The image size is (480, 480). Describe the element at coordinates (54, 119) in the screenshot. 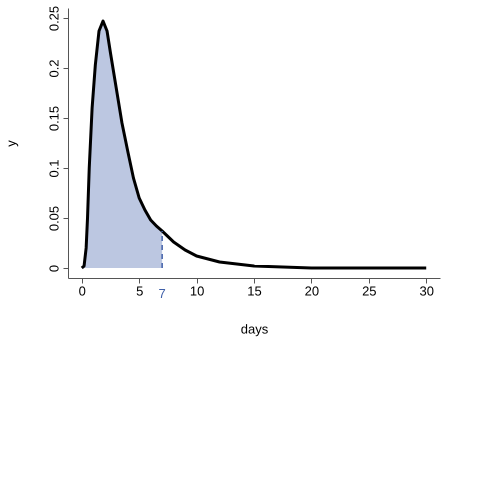

I see `y-tick-label: 0.15` at that location.